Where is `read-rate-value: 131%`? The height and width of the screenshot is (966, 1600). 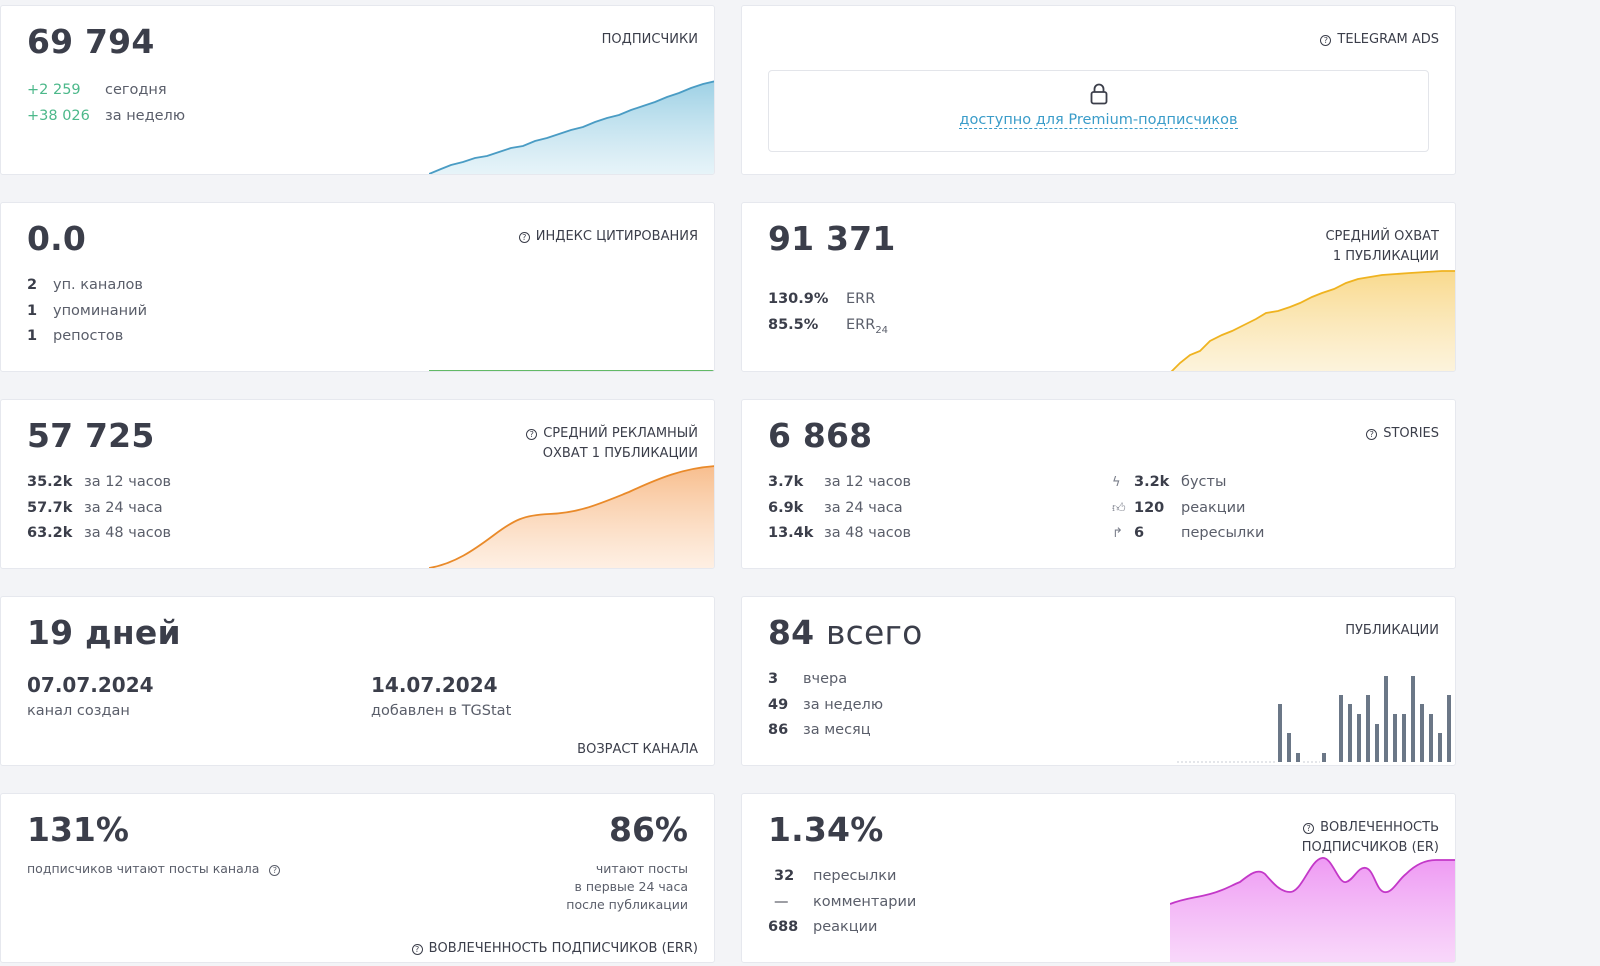 read-rate-value: 131% is located at coordinates (78, 829).